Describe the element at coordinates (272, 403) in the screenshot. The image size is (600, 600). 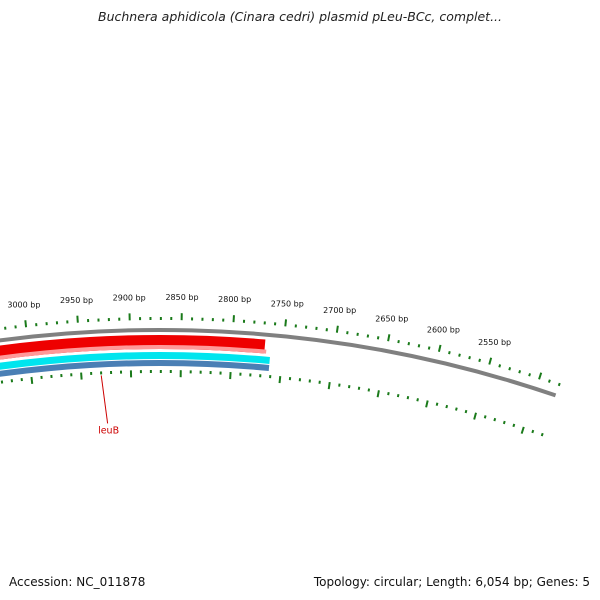
I see `inner-tick-marks` at that location.